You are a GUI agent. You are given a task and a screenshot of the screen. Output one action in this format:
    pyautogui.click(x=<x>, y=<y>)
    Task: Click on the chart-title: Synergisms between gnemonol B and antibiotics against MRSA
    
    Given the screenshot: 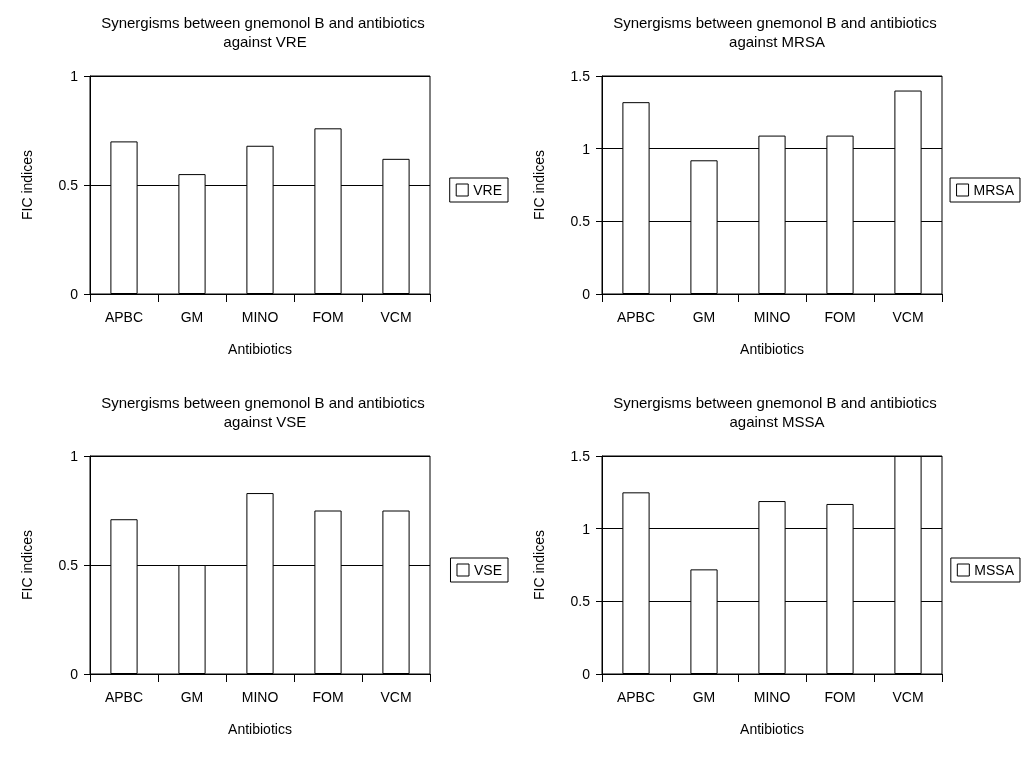 What is the action you would take?
    pyautogui.click(x=777, y=32)
    